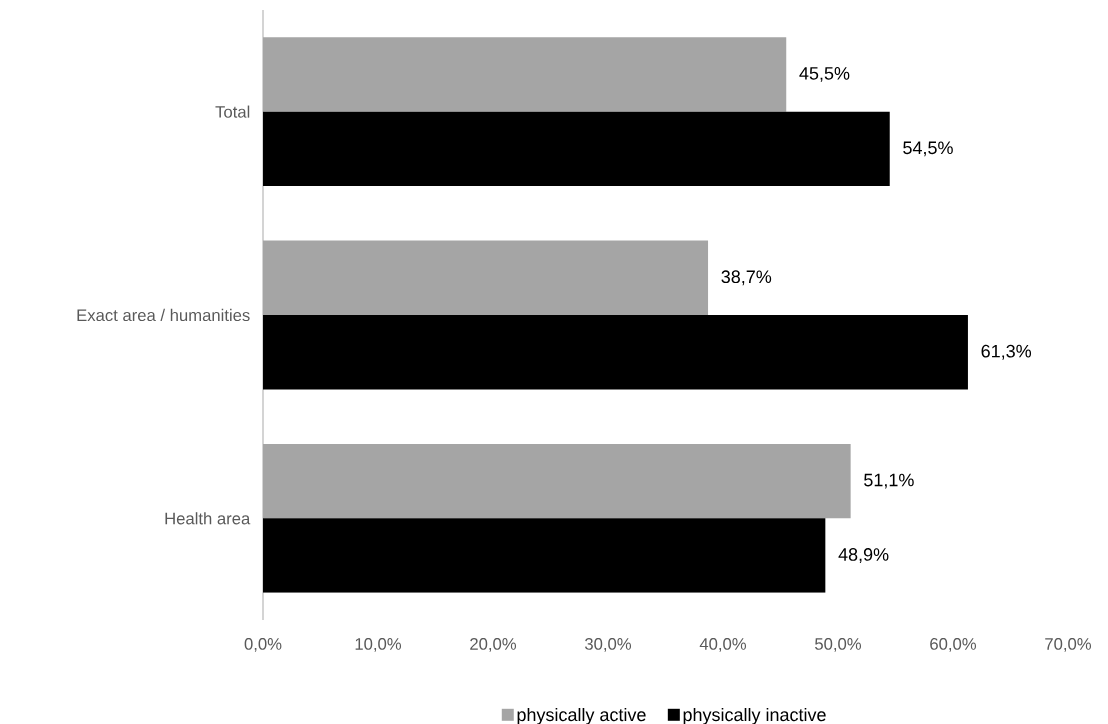  Describe the element at coordinates (208, 518) in the screenshot. I see `y-tick-label: Health area` at that location.